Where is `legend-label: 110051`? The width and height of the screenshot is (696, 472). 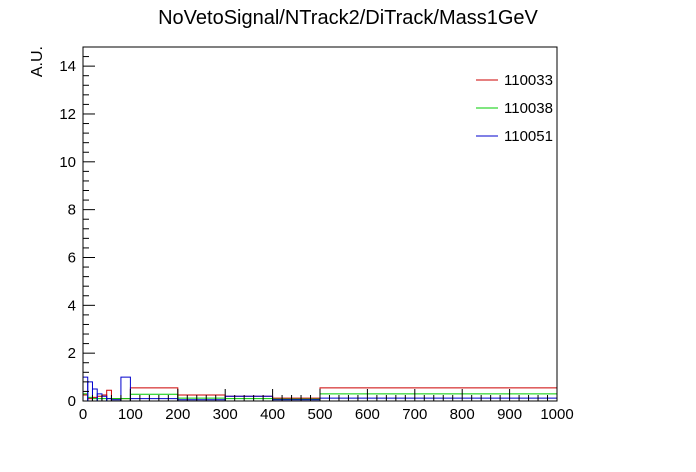
legend-label: 110051 is located at coordinates (528, 136).